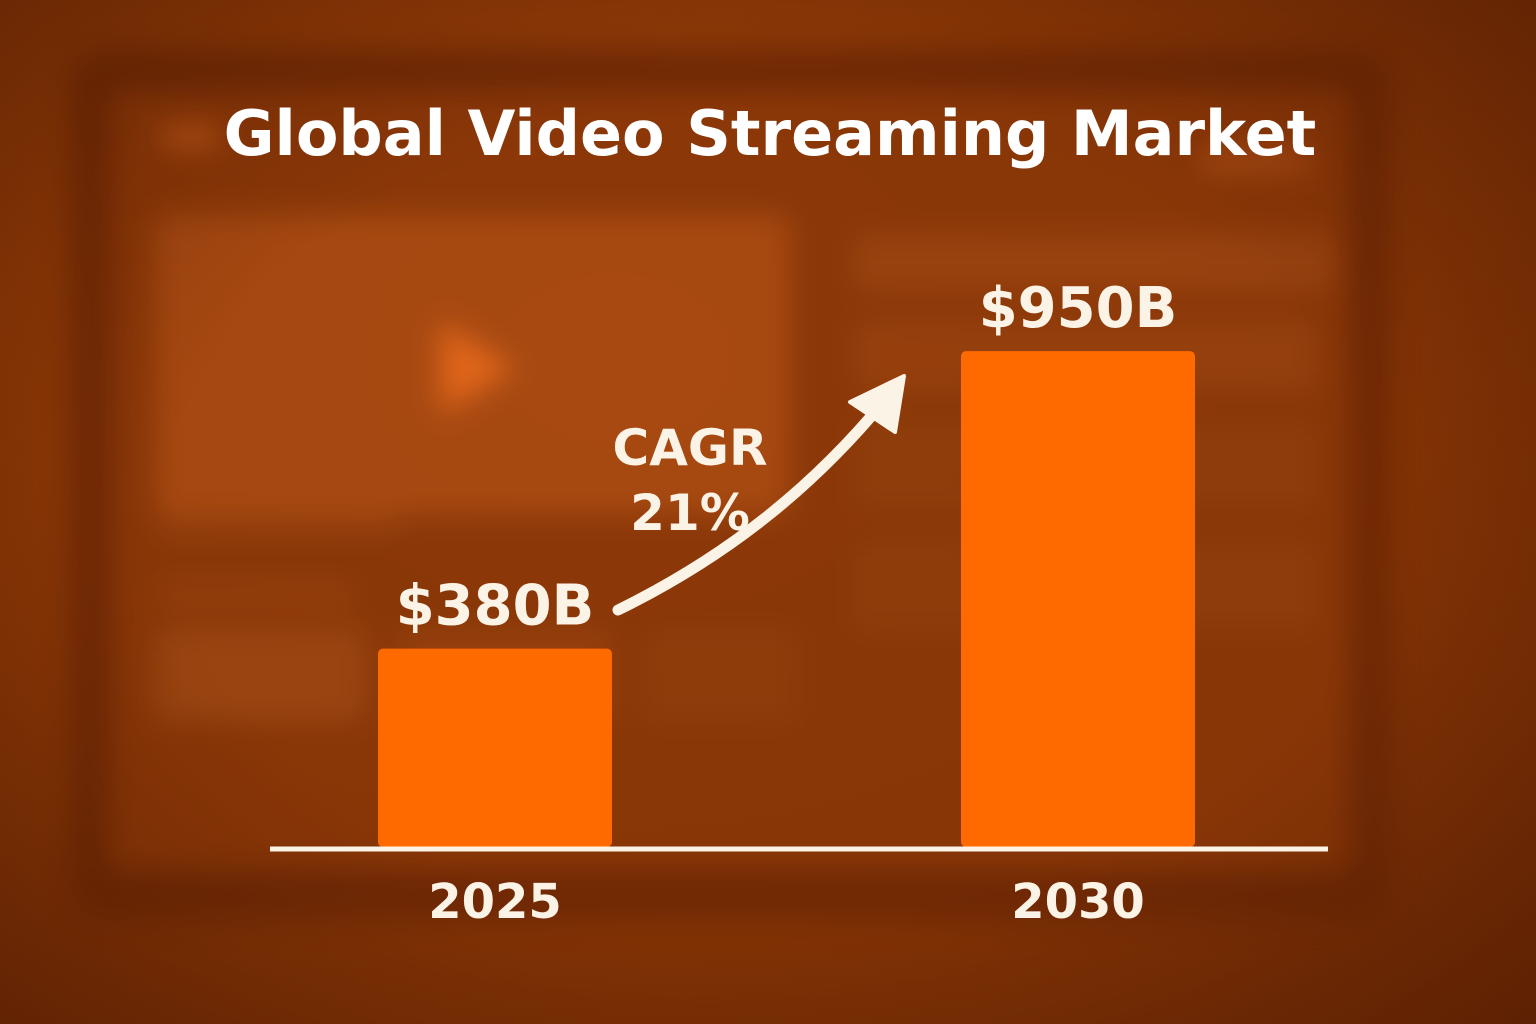 This screenshot has width=1536, height=1024. I want to click on trend-up-arrow-icon, so click(759, 495).